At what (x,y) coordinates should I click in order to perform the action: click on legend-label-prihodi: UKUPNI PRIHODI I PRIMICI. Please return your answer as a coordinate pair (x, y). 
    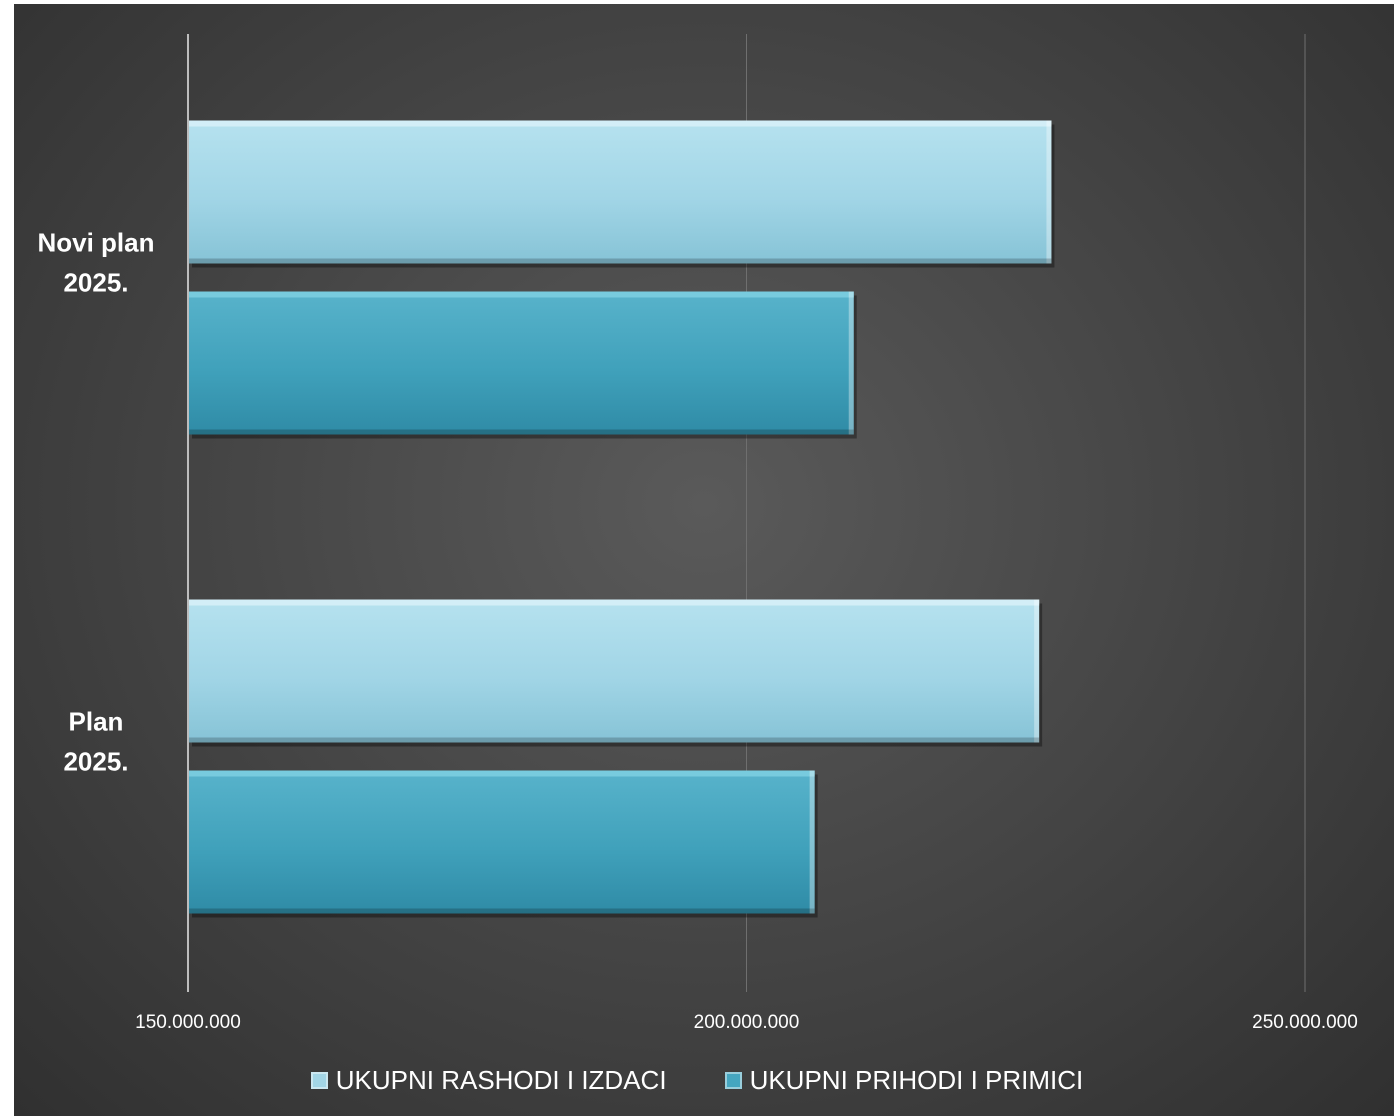
    Looking at the image, I should click on (916, 1079).